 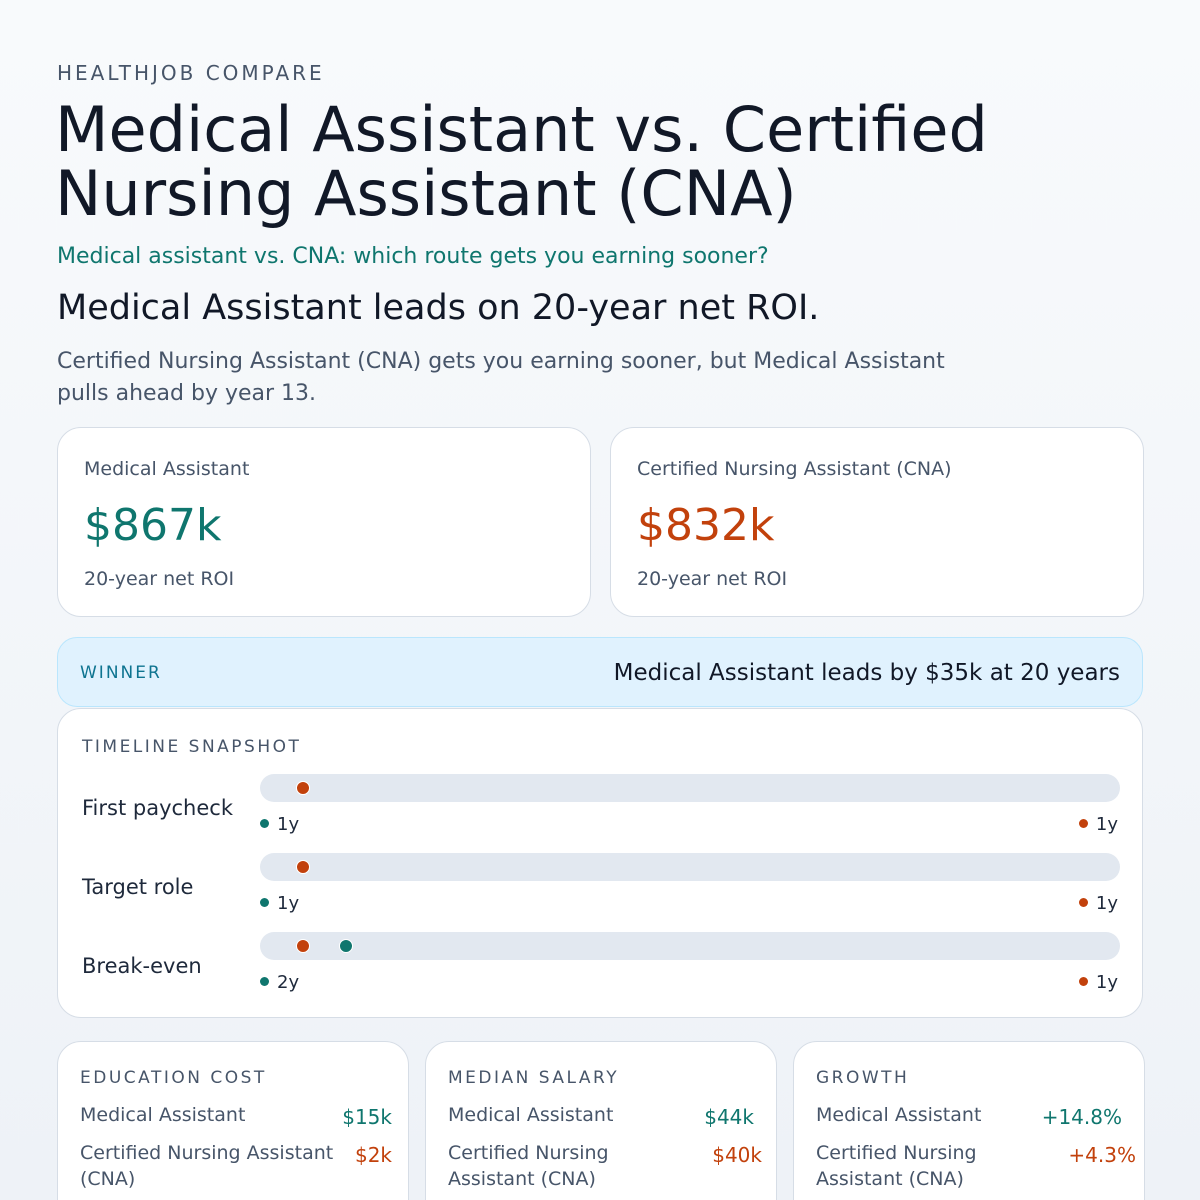 I want to click on metric-row-ma: Medical Assistant +14.8%, so click(x=969, y=1115).